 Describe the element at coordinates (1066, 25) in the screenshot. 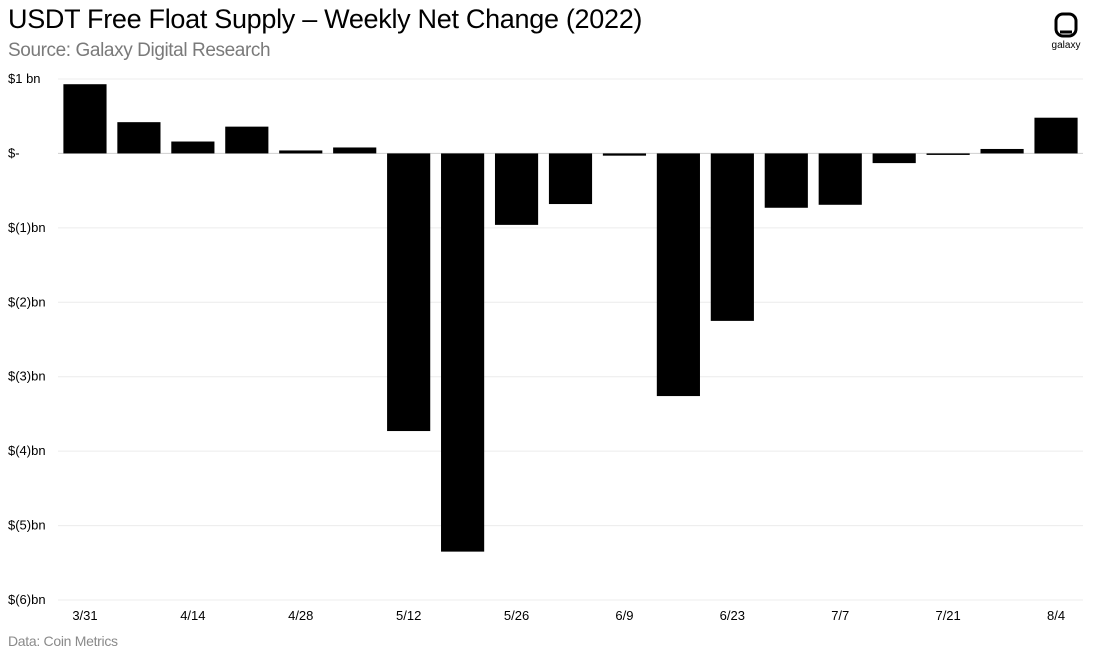

I see `galaxy-logo-icon` at that location.